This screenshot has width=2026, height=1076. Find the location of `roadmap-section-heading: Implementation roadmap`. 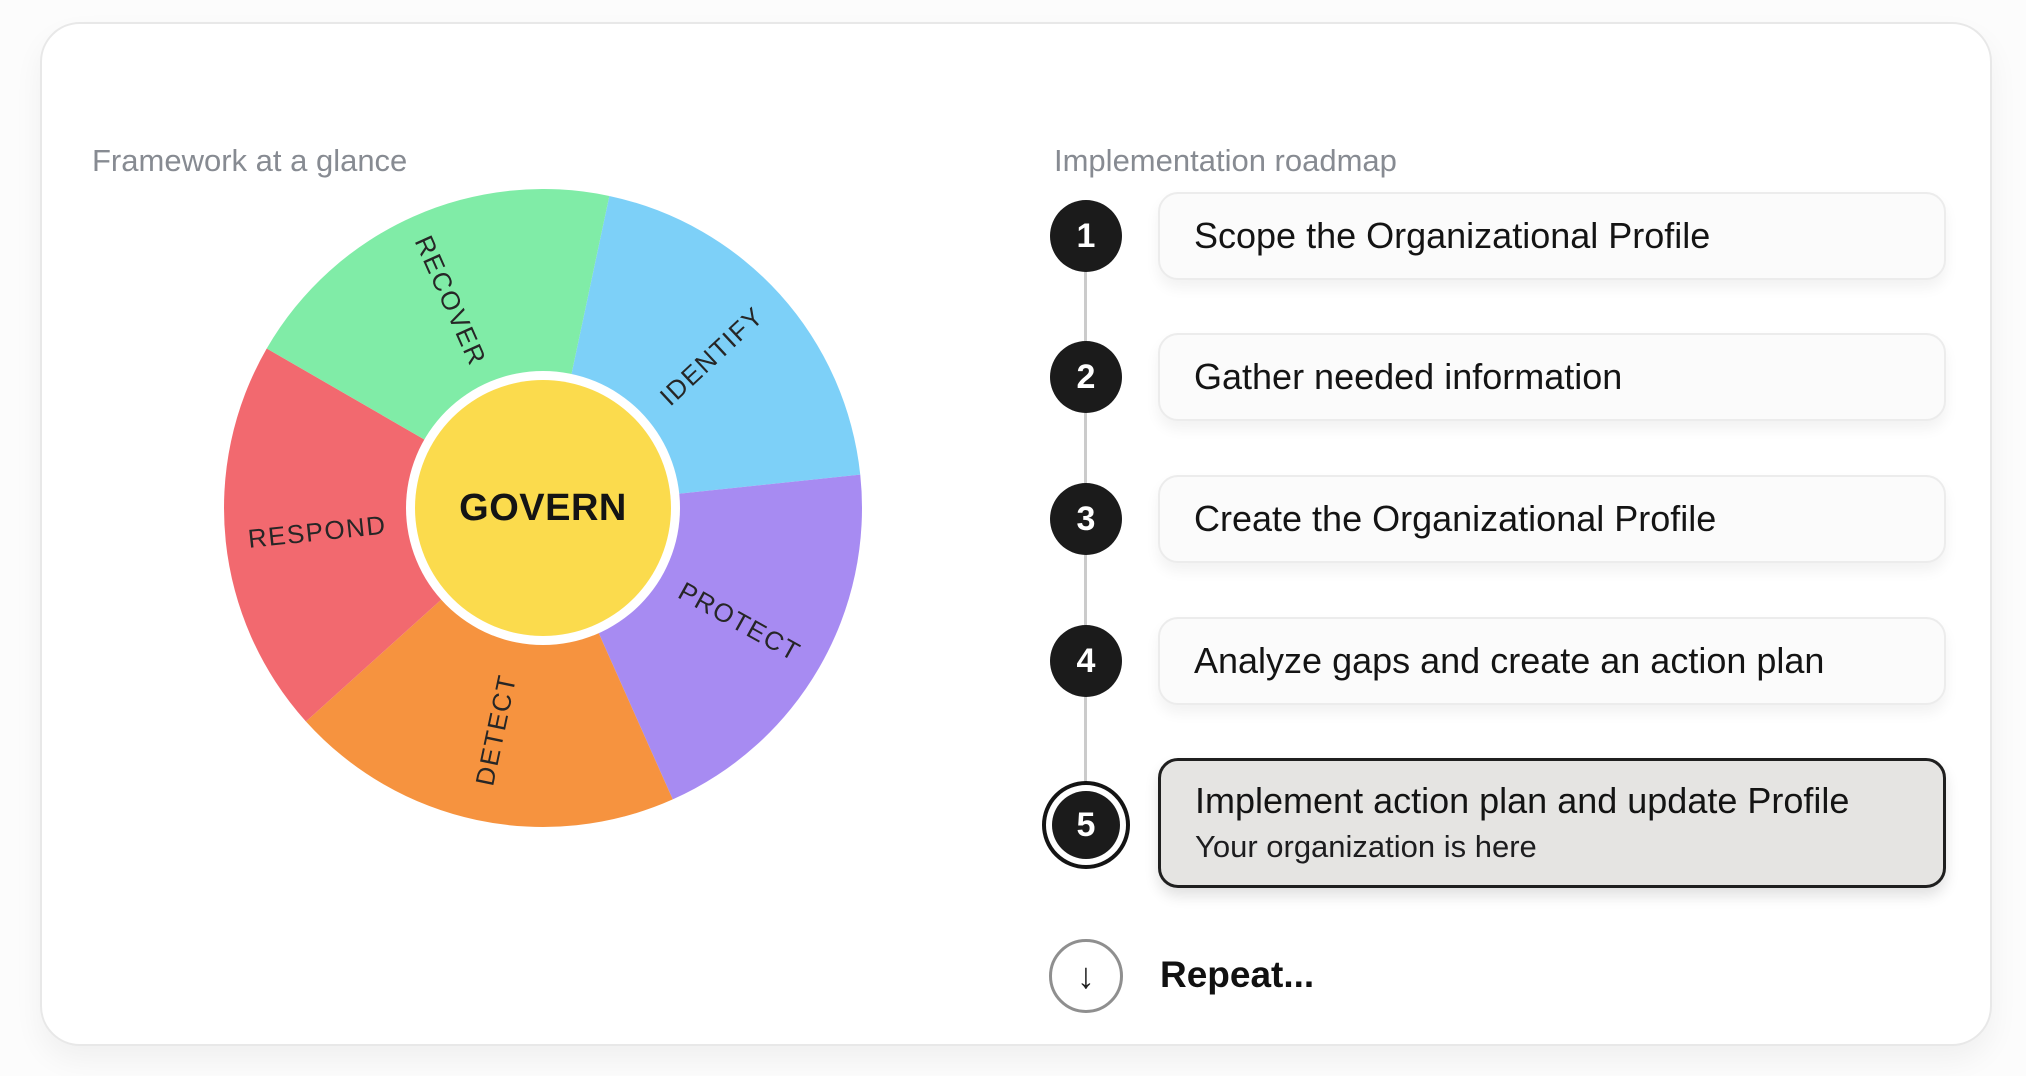

roadmap-section-heading: Implementation roadmap is located at coordinates (1225, 160).